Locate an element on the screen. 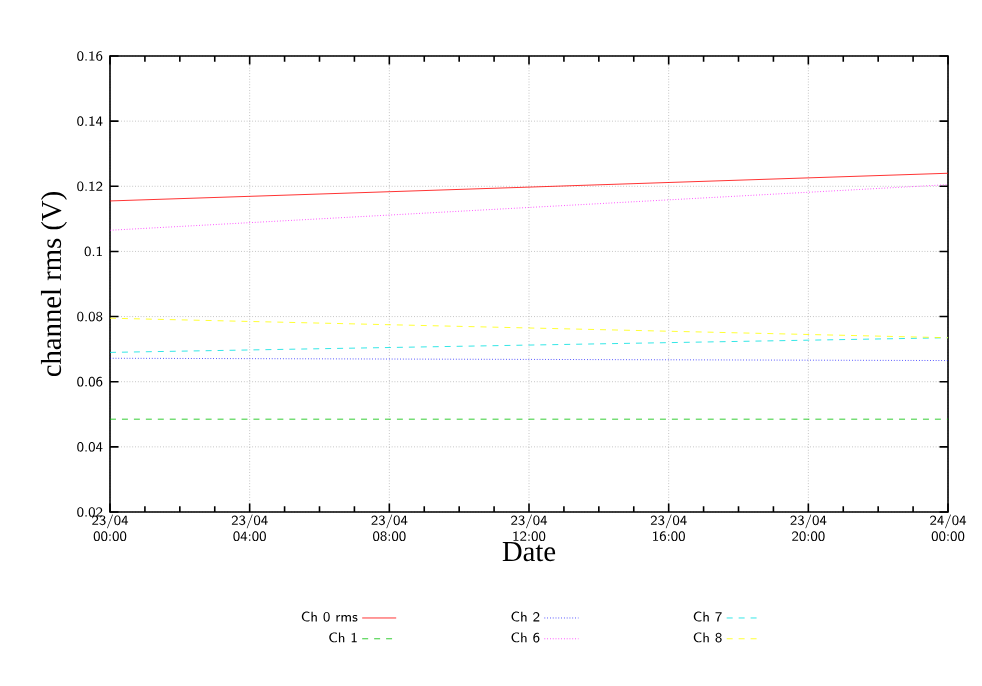 This screenshot has height=686, width=982. y-axis-title: channel rms (V) is located at coordinates (53, 284).